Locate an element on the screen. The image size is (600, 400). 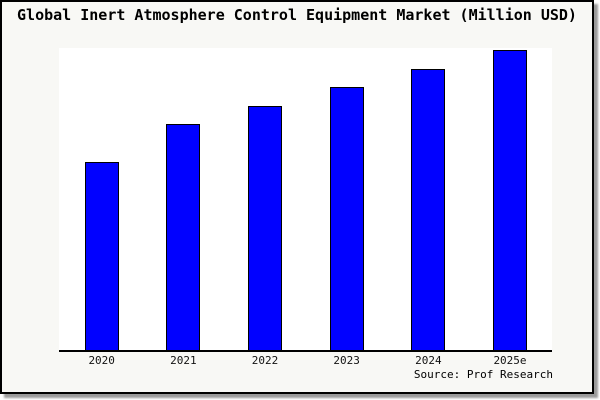
x-tick-label-2022: 2022 is located at coordinates (265, 360).